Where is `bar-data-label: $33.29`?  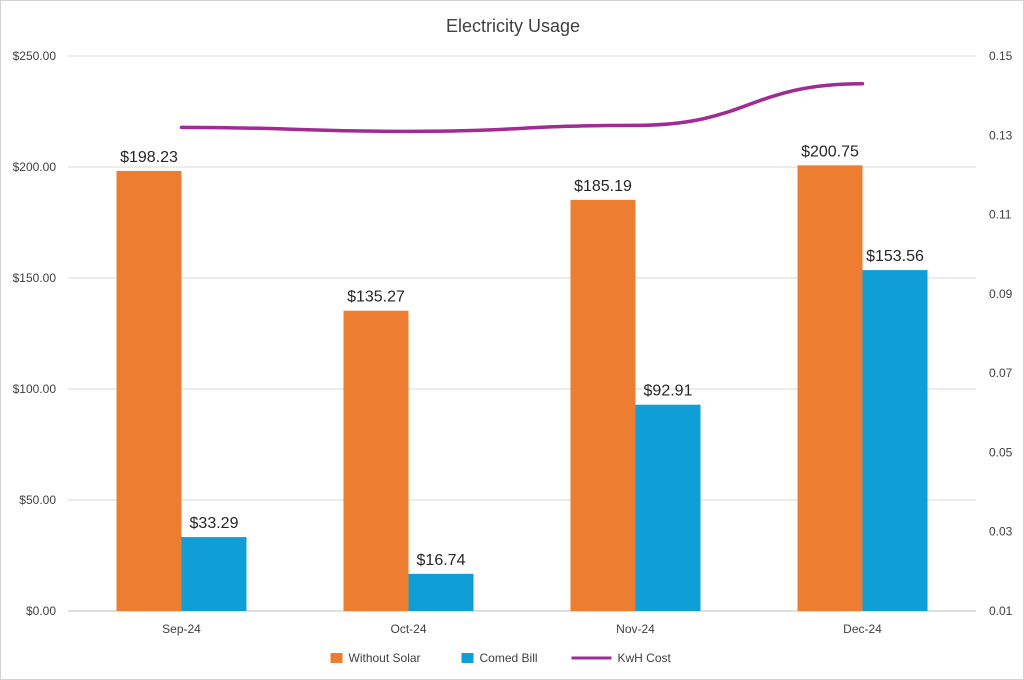 bar-data-label: $33.29 is located at coordinates (214, 523).